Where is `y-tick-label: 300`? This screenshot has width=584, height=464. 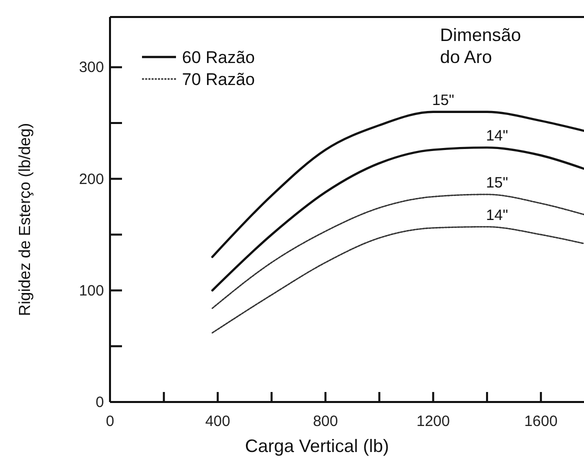 y-tick-label: 300 is located at coordinates (91, 67).